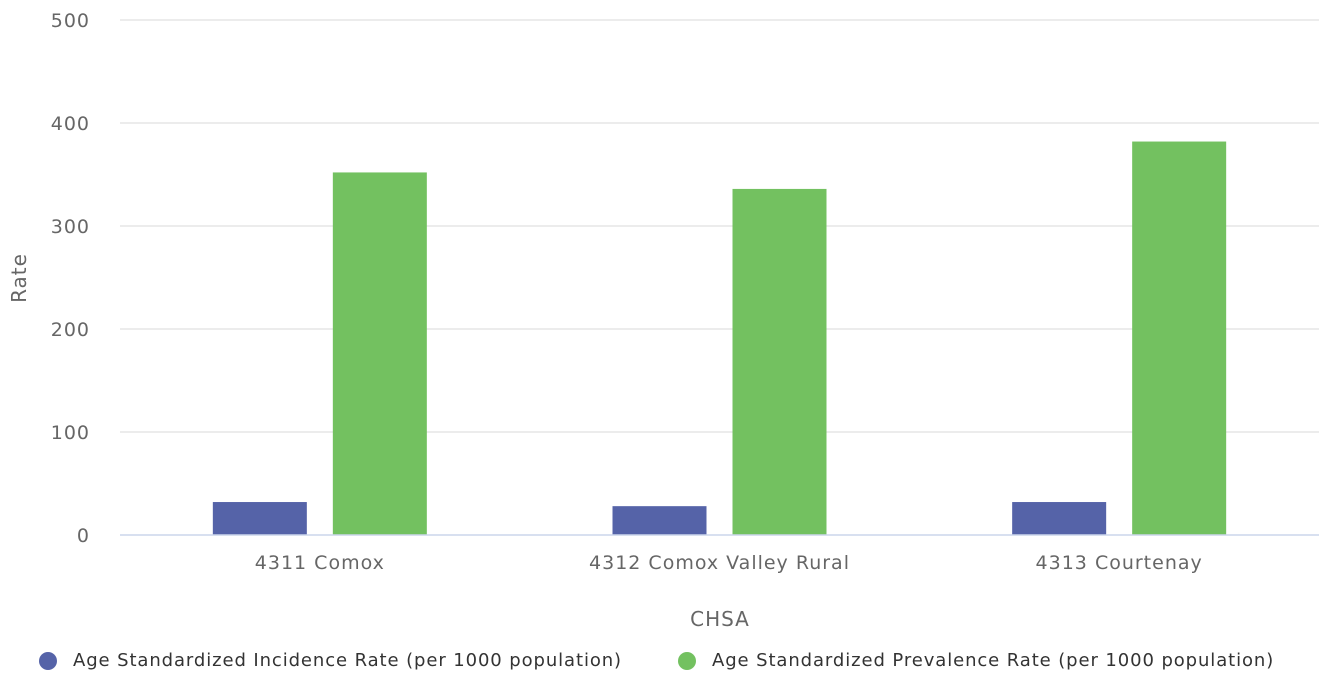  I want to click on y-tick-label: 500, so click(70, 21).